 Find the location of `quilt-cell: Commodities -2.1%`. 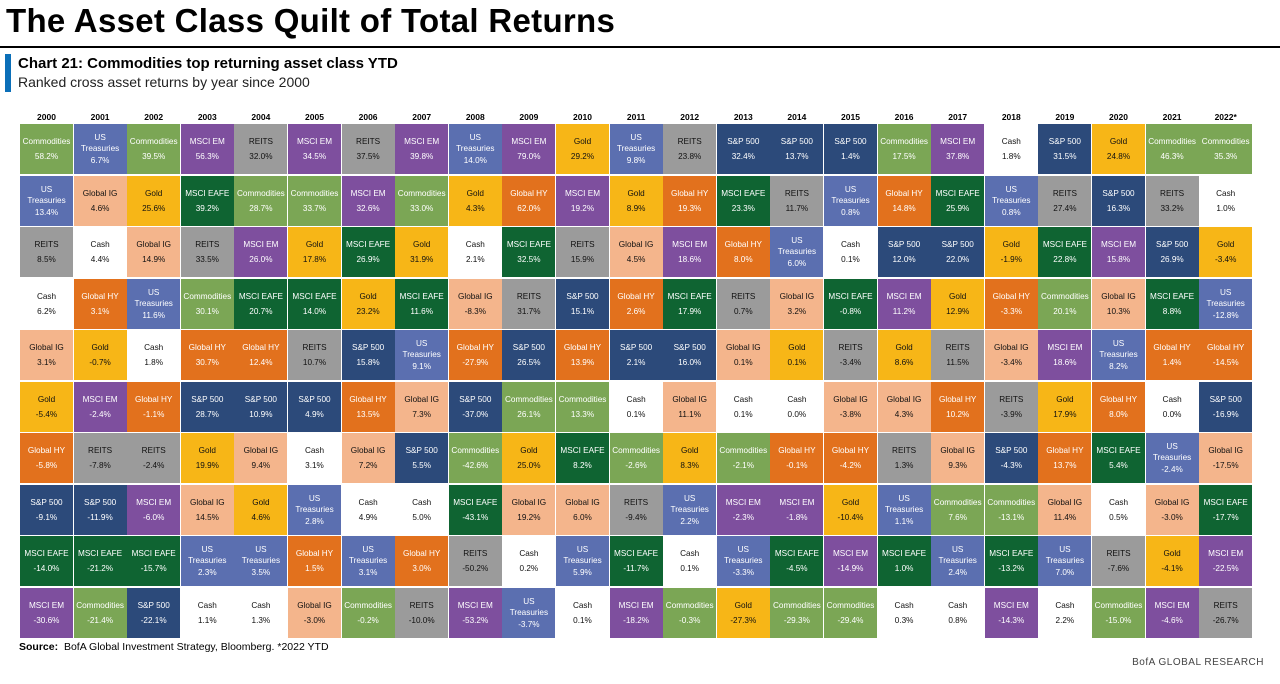

quilt-cell: Commodities -2.1% is located at coordinates (743, 458).